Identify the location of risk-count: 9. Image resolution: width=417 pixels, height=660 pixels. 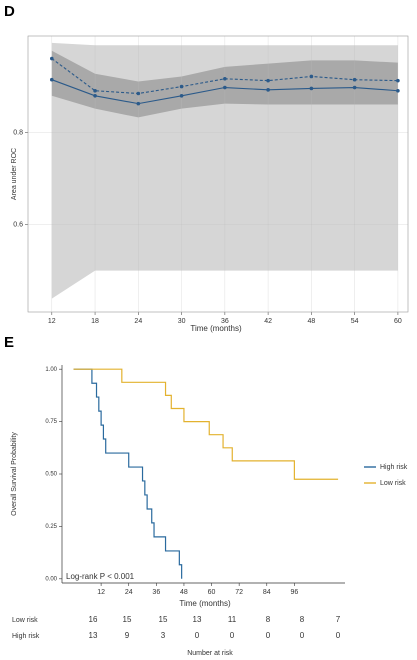
(127, 635).